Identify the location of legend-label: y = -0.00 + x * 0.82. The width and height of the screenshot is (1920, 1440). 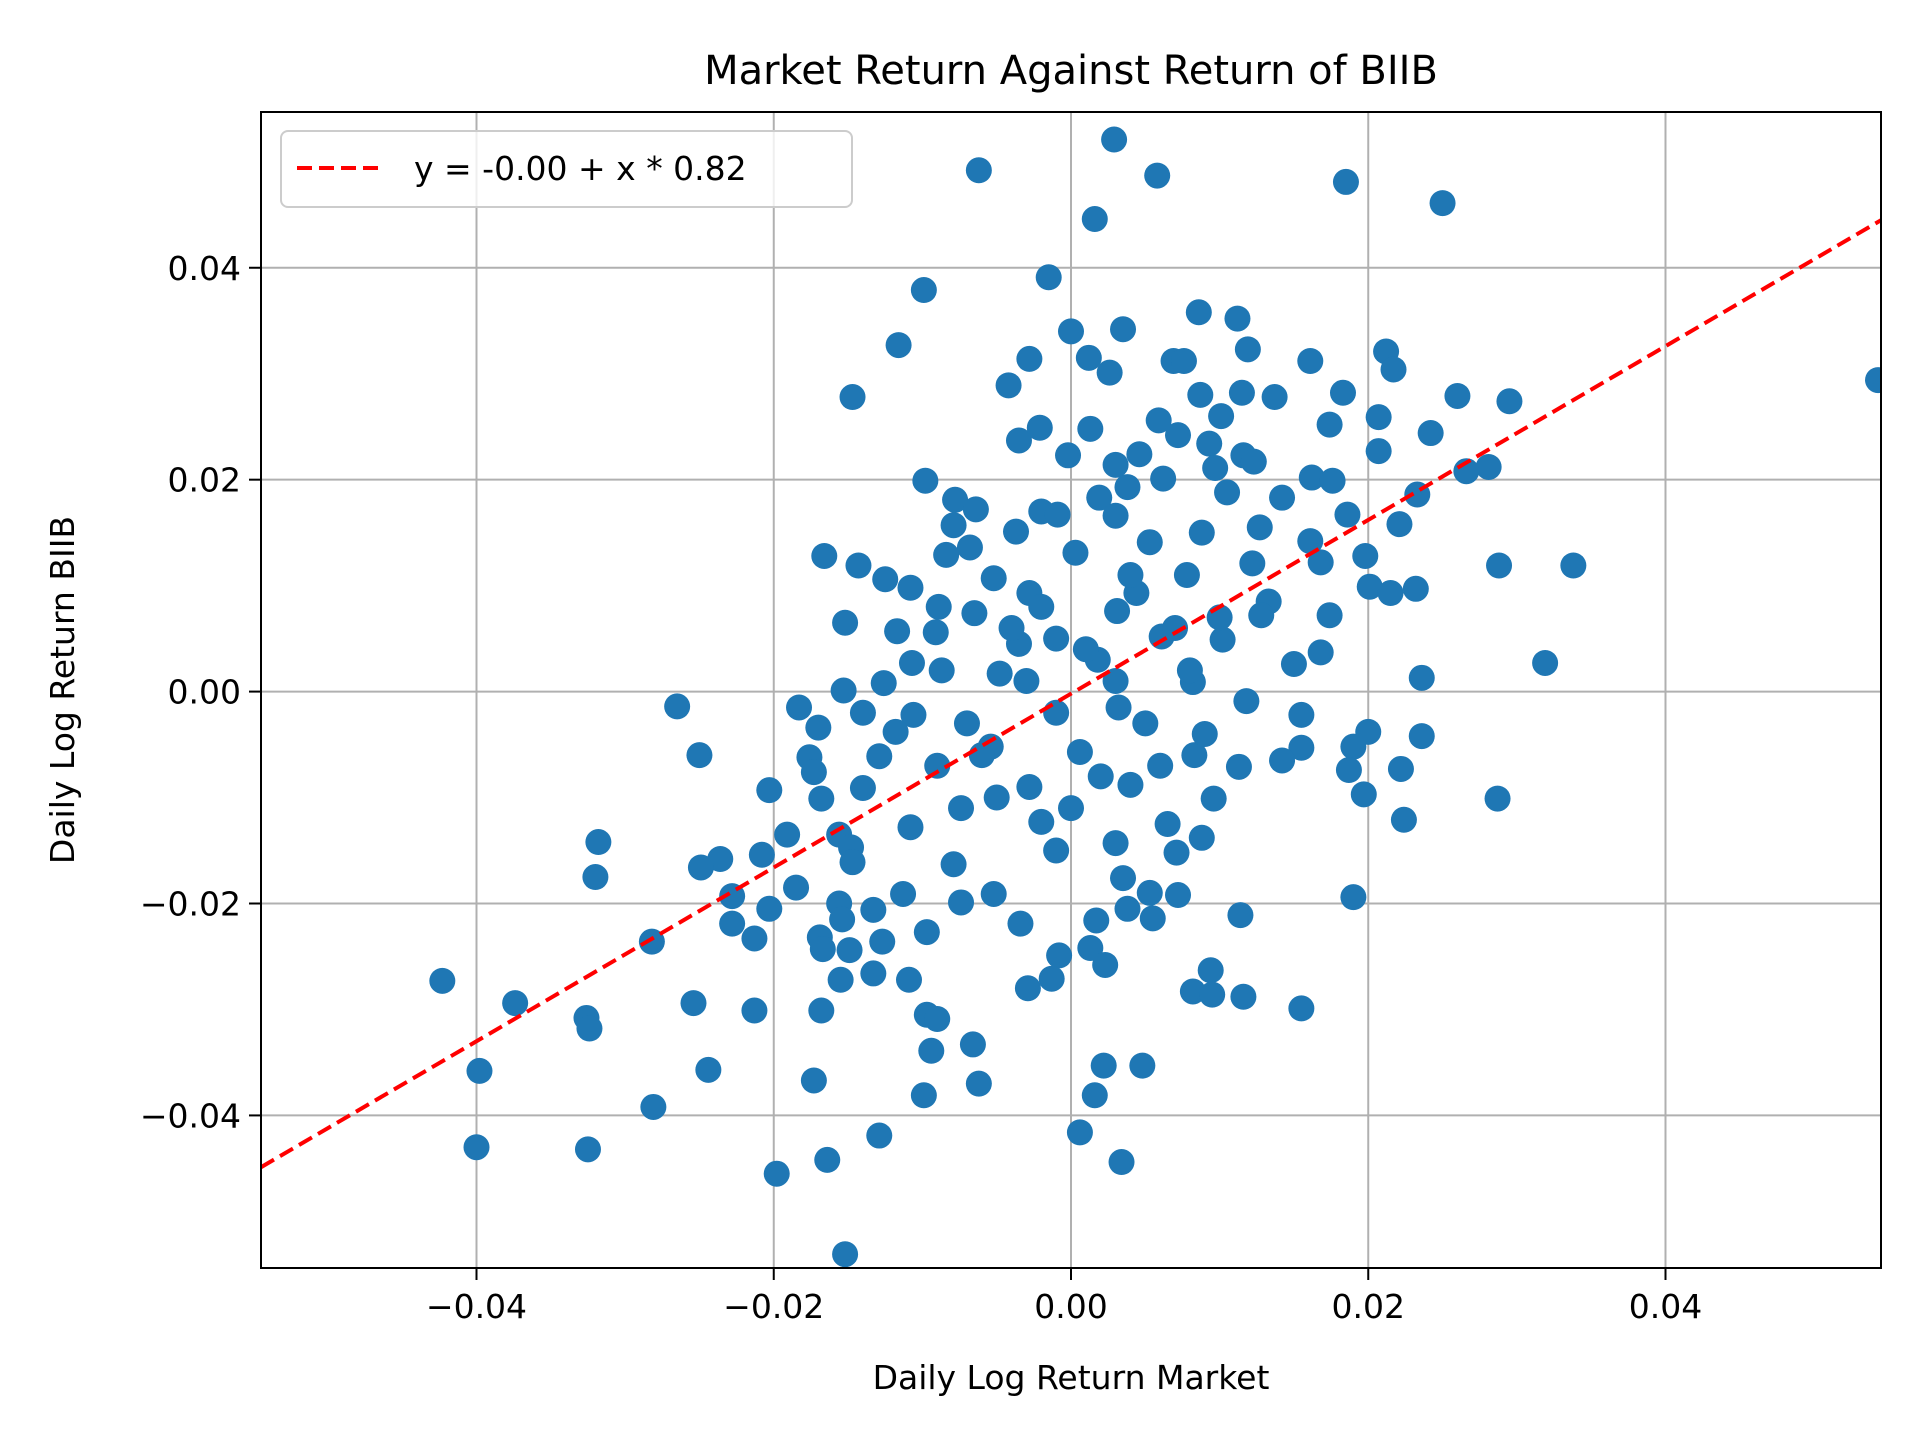
(580, 168).